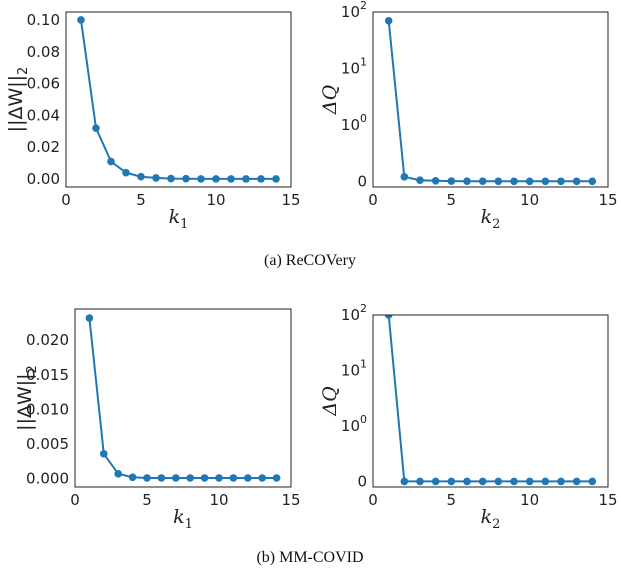 The width and height of the screenshot is (621, 571). What do you see at coordinates (363, 118) in the screenshot?
I see `y-tick-exponent: 0` at bounding box center [363, 118].